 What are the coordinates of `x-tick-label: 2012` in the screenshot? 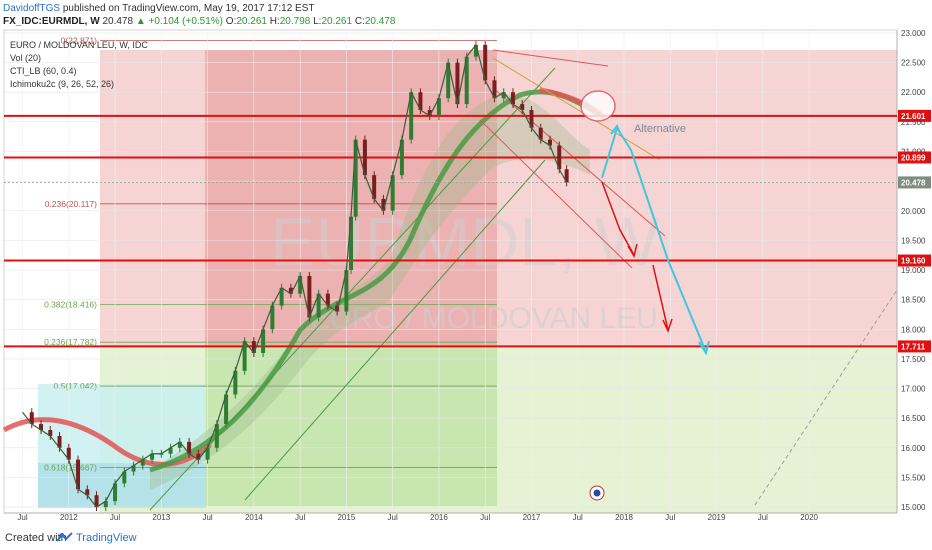 It's located at (69, 517).